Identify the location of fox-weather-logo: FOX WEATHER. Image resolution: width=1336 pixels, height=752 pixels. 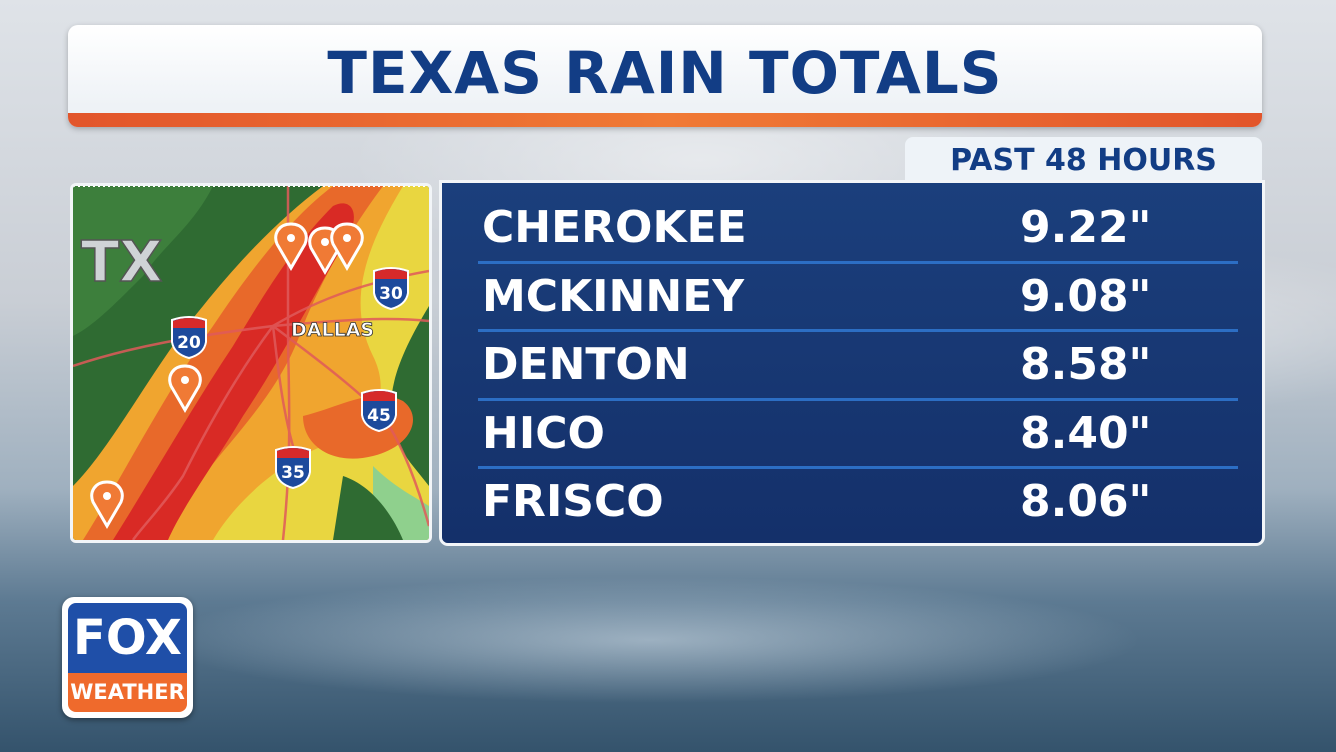
(127, 657).